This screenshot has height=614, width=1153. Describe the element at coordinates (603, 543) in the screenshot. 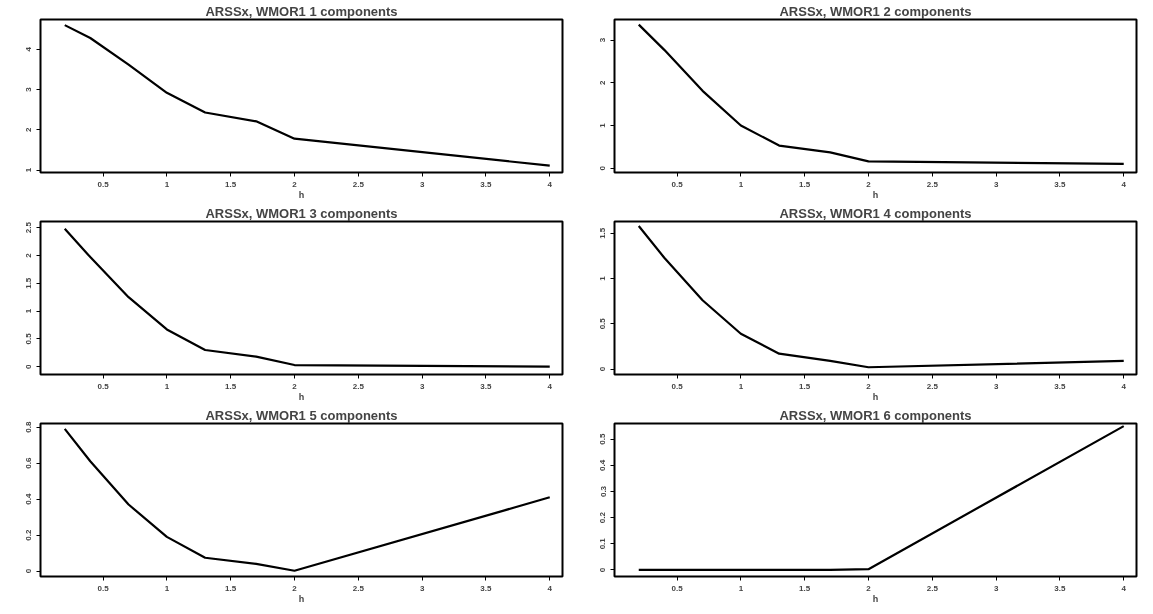

I see `y-tick-label: 0.1` at that location.